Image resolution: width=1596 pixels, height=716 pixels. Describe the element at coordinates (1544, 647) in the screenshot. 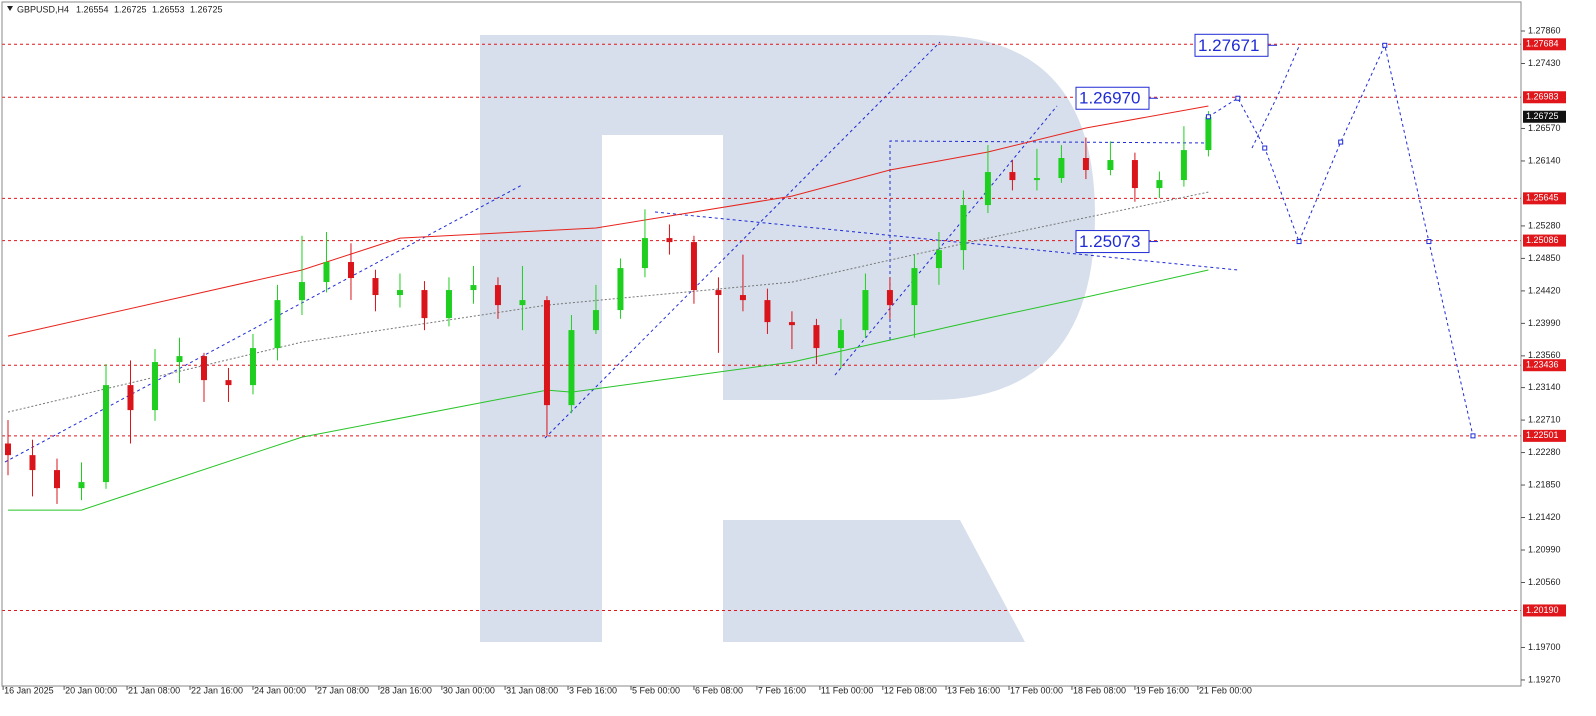

I see `y-tick-label: 1.19700` at that location.